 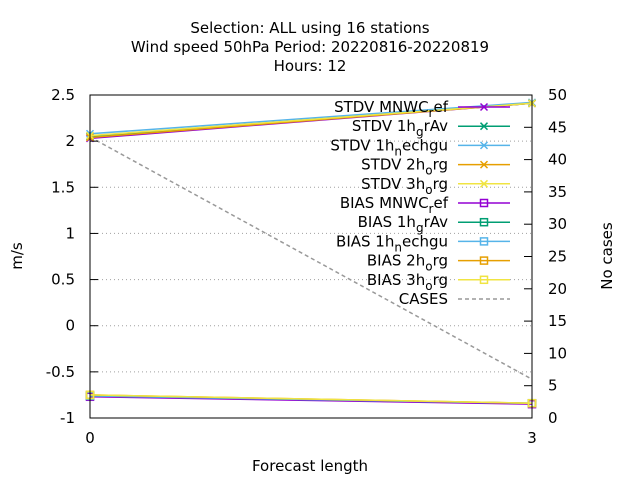 I want to click on y2-tick-label: 10, so click(x=557, y=353).